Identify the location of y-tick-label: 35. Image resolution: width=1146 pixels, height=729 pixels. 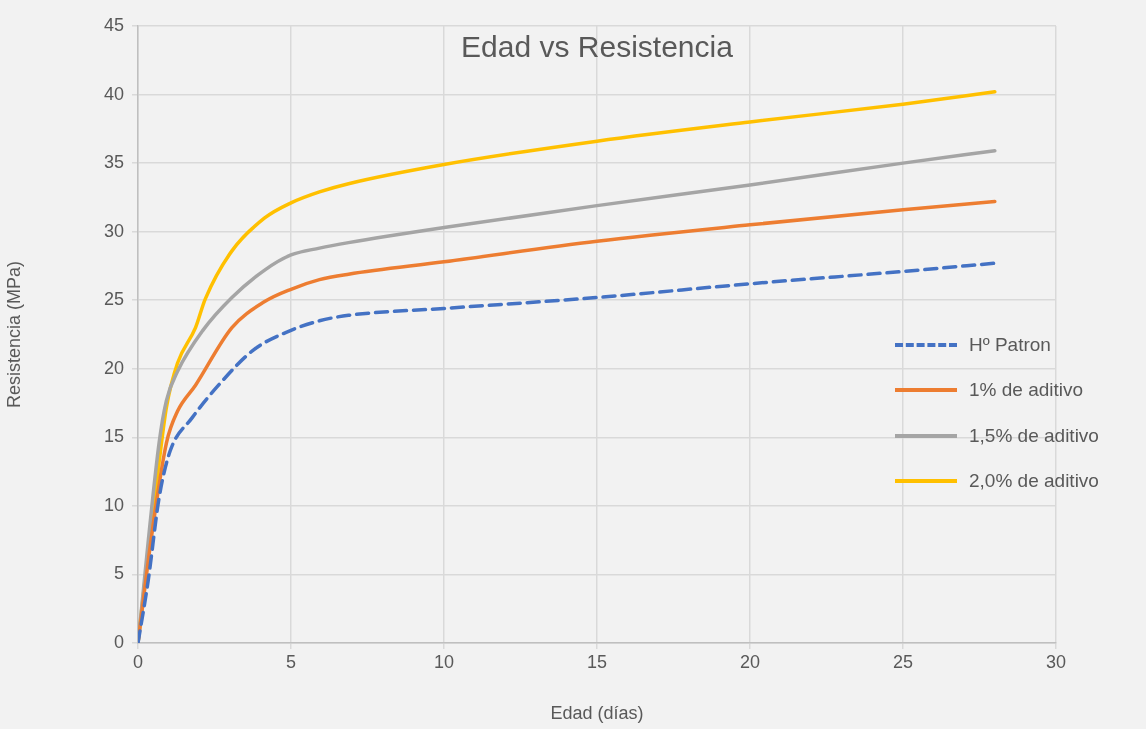
(113, 162).